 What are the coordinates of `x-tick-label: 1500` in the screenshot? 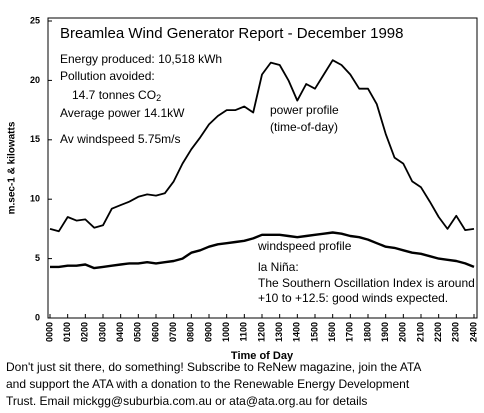 It's located at (314, 332).